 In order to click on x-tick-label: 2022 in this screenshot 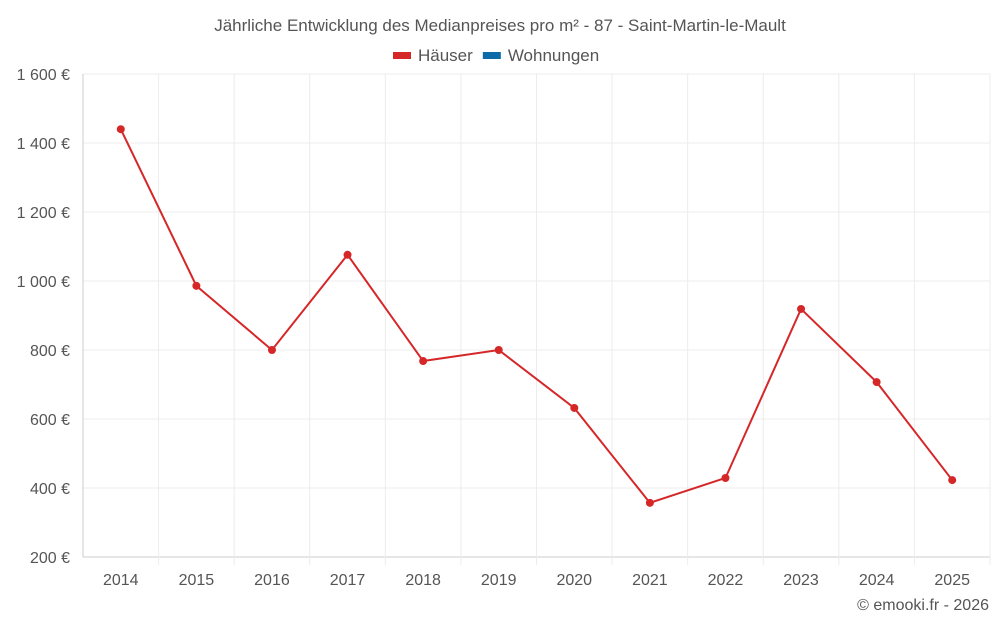, I will do `click(726, 580)`.